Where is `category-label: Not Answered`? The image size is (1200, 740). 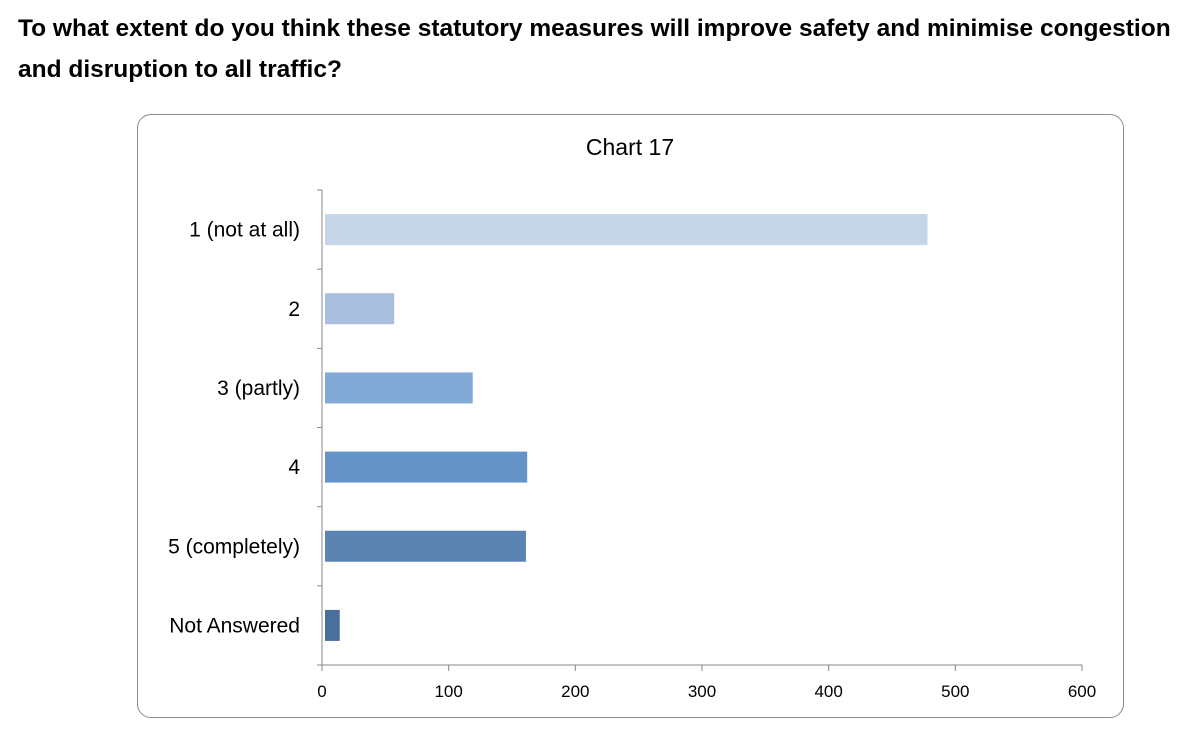
category-label: Not Answered is located at coordinates (234, 625).